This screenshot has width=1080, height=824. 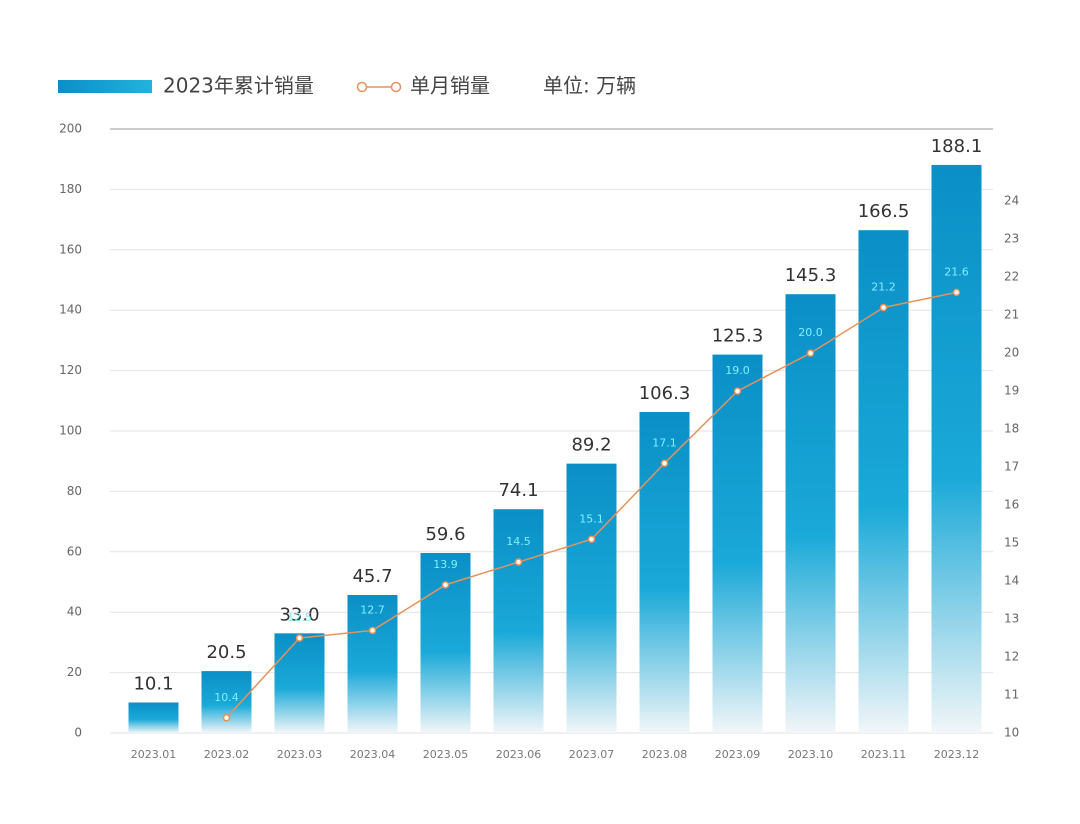 What do you see at coordinates (518, 541) in the screenshot?
I see `line-value-label: 14.5` at bounding box center [518, 541].